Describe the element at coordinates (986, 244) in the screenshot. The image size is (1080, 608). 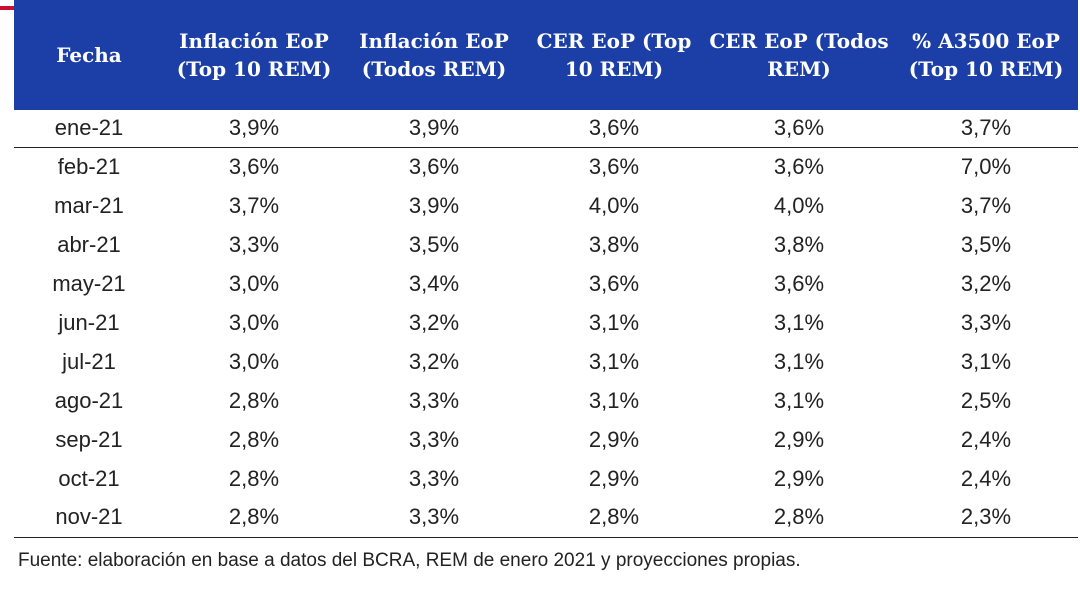
I see `cell-a3500-top10: 3,5%` at that location.